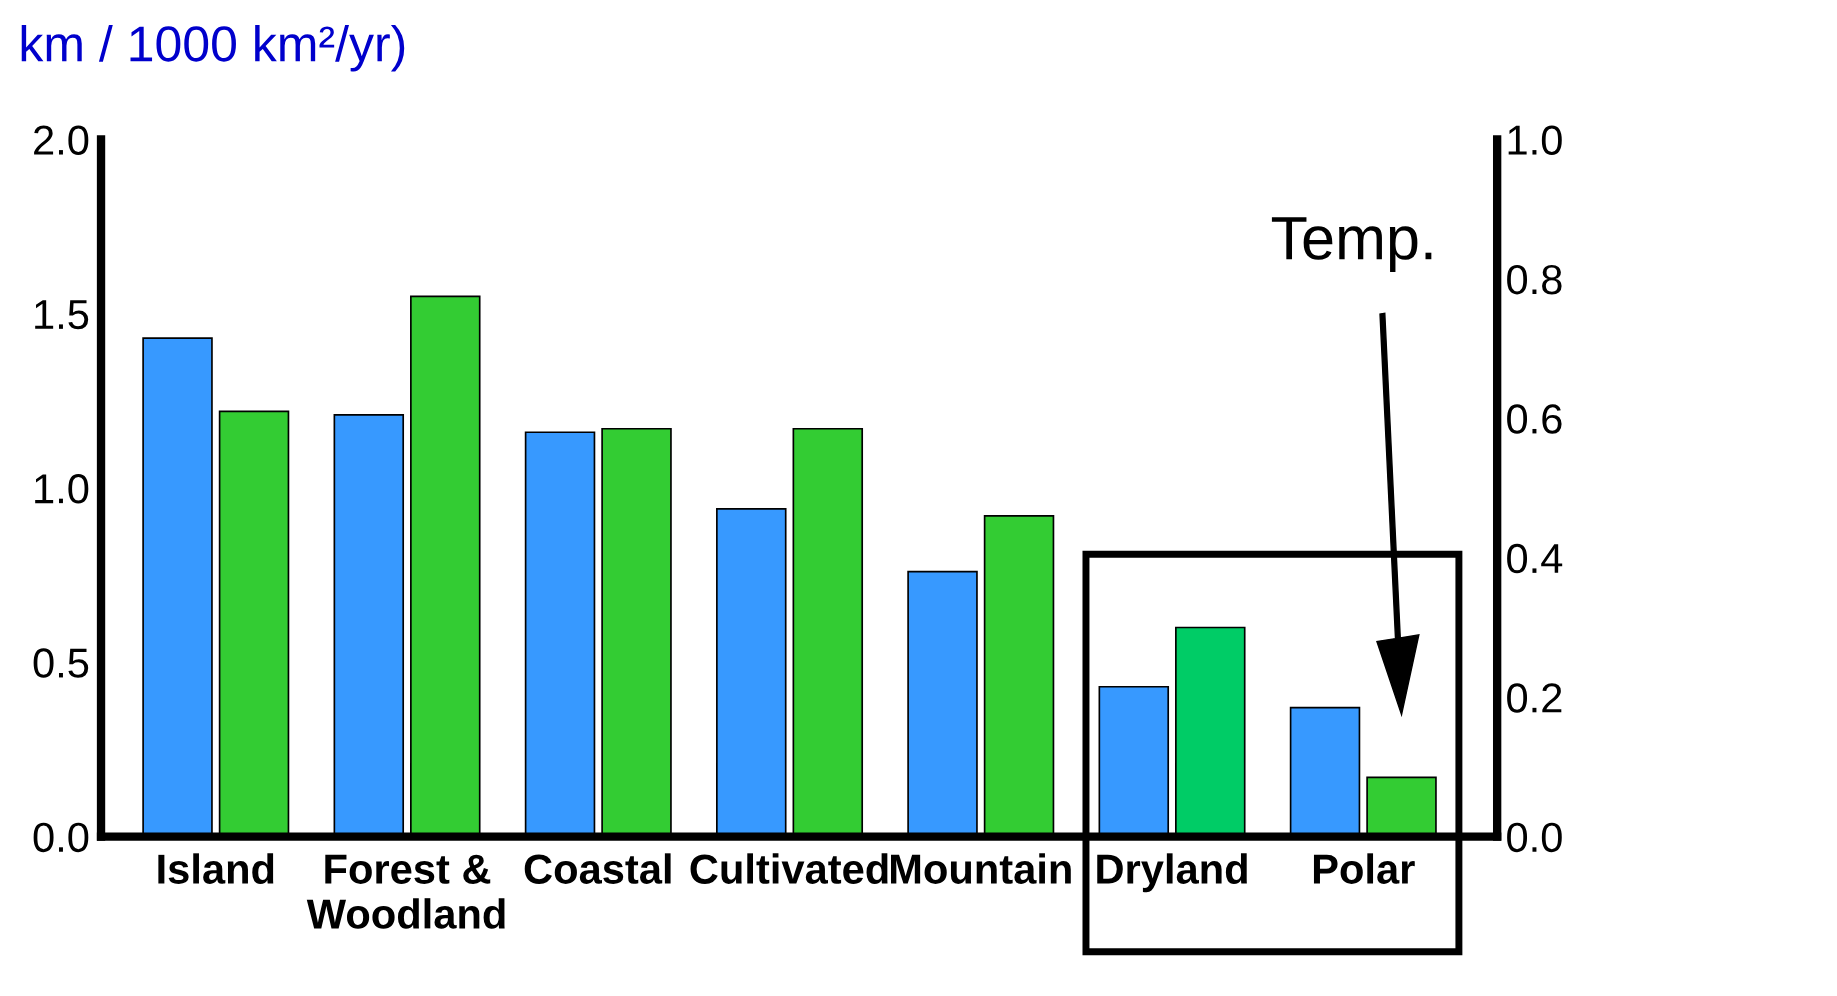 The width and height of the screenshot is (1837, 996). Describe the element at coordinates (1534, 279) in the screenshot. I see `y2-tick-label: 0.8` at that location.